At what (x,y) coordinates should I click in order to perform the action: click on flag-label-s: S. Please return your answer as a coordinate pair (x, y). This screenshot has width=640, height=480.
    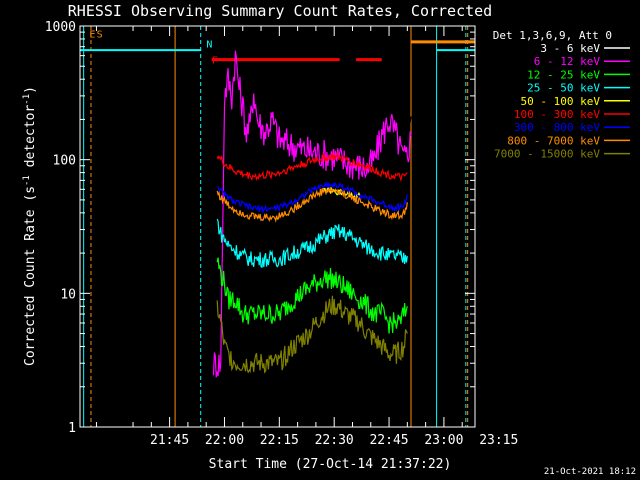
    Looking at the image, I should click on (100, 34).